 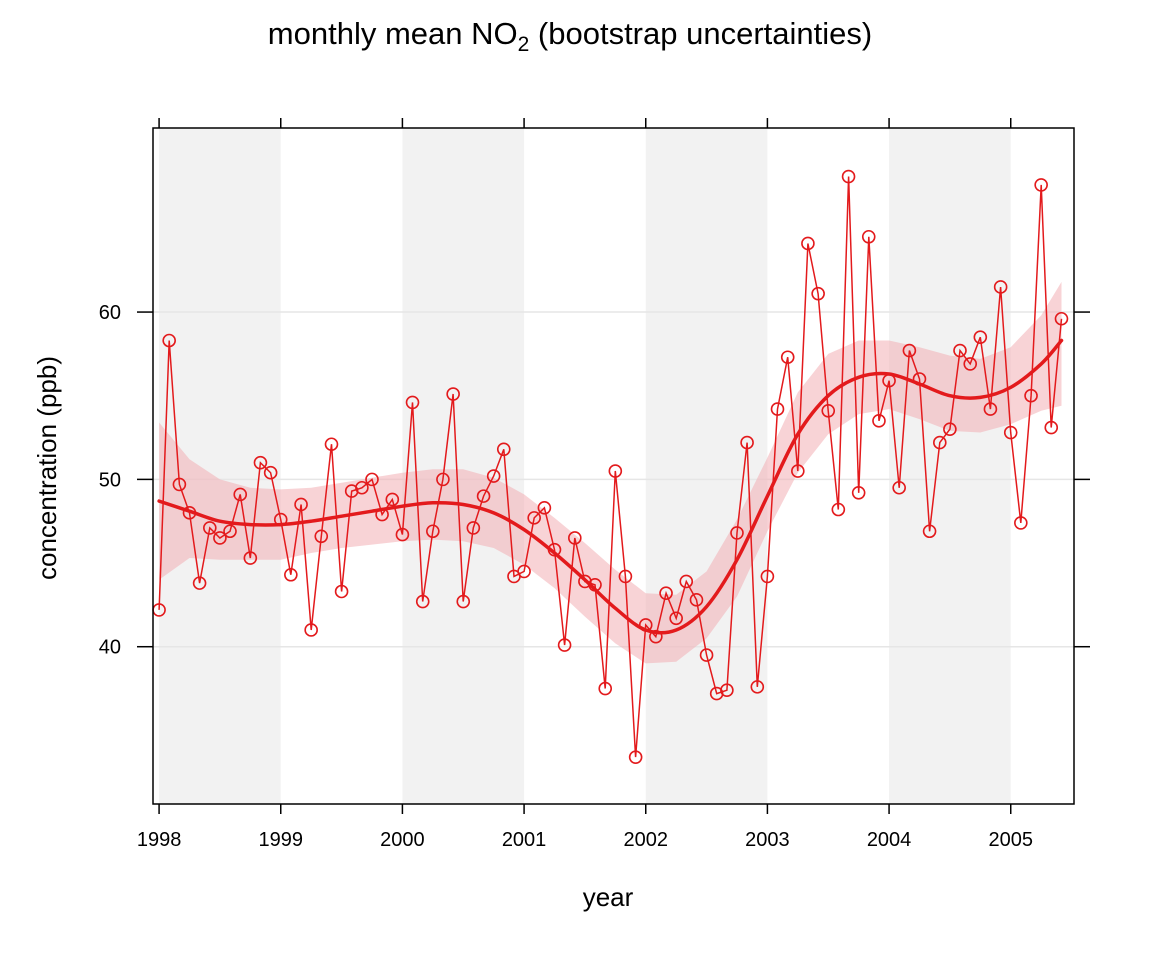 What do you see at coordinates (767, 840) in the screenshot?
I see `x-tick-label: 2003` at bounding box center [767, 840].